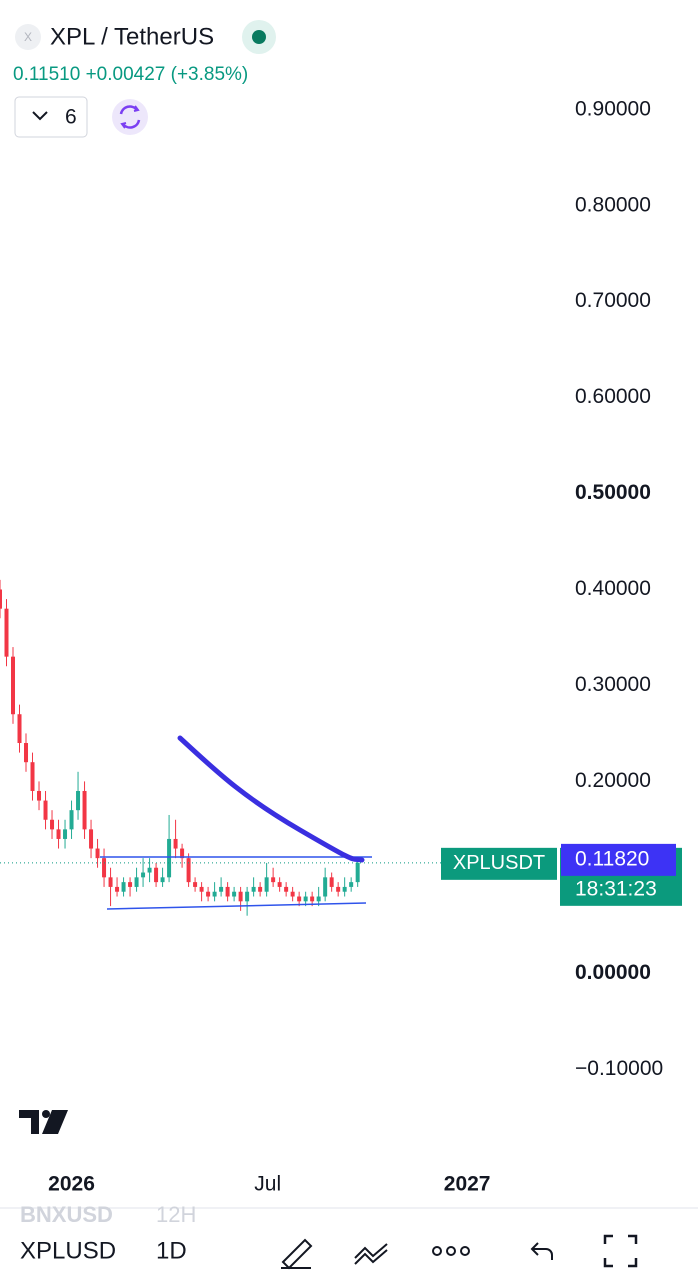  I want to click on sync-icon, so click(130, 117).